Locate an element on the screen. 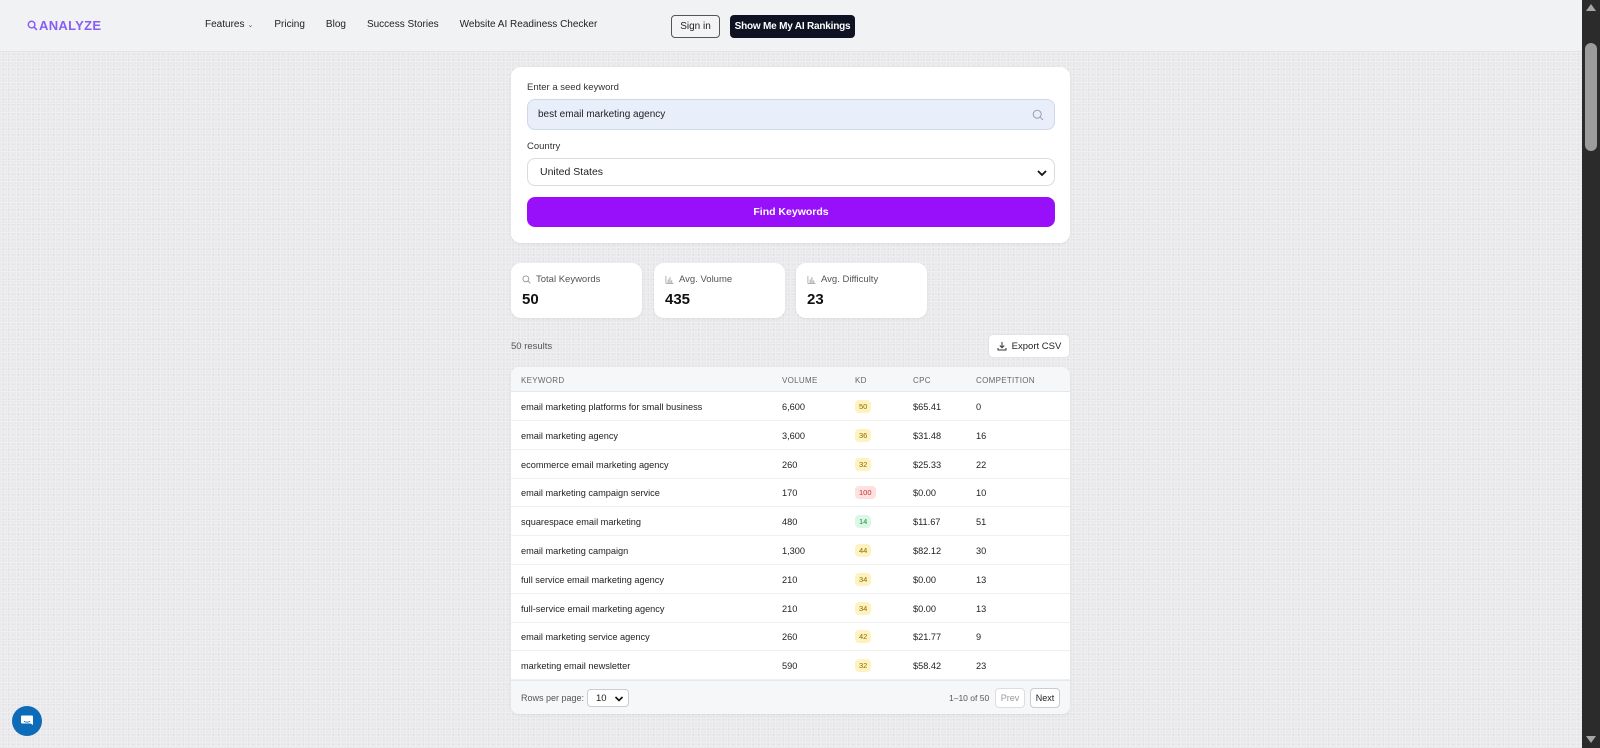 This screenshot has width=1600, height=748. col-header-kd: KD is located at coordinates (861, 380).